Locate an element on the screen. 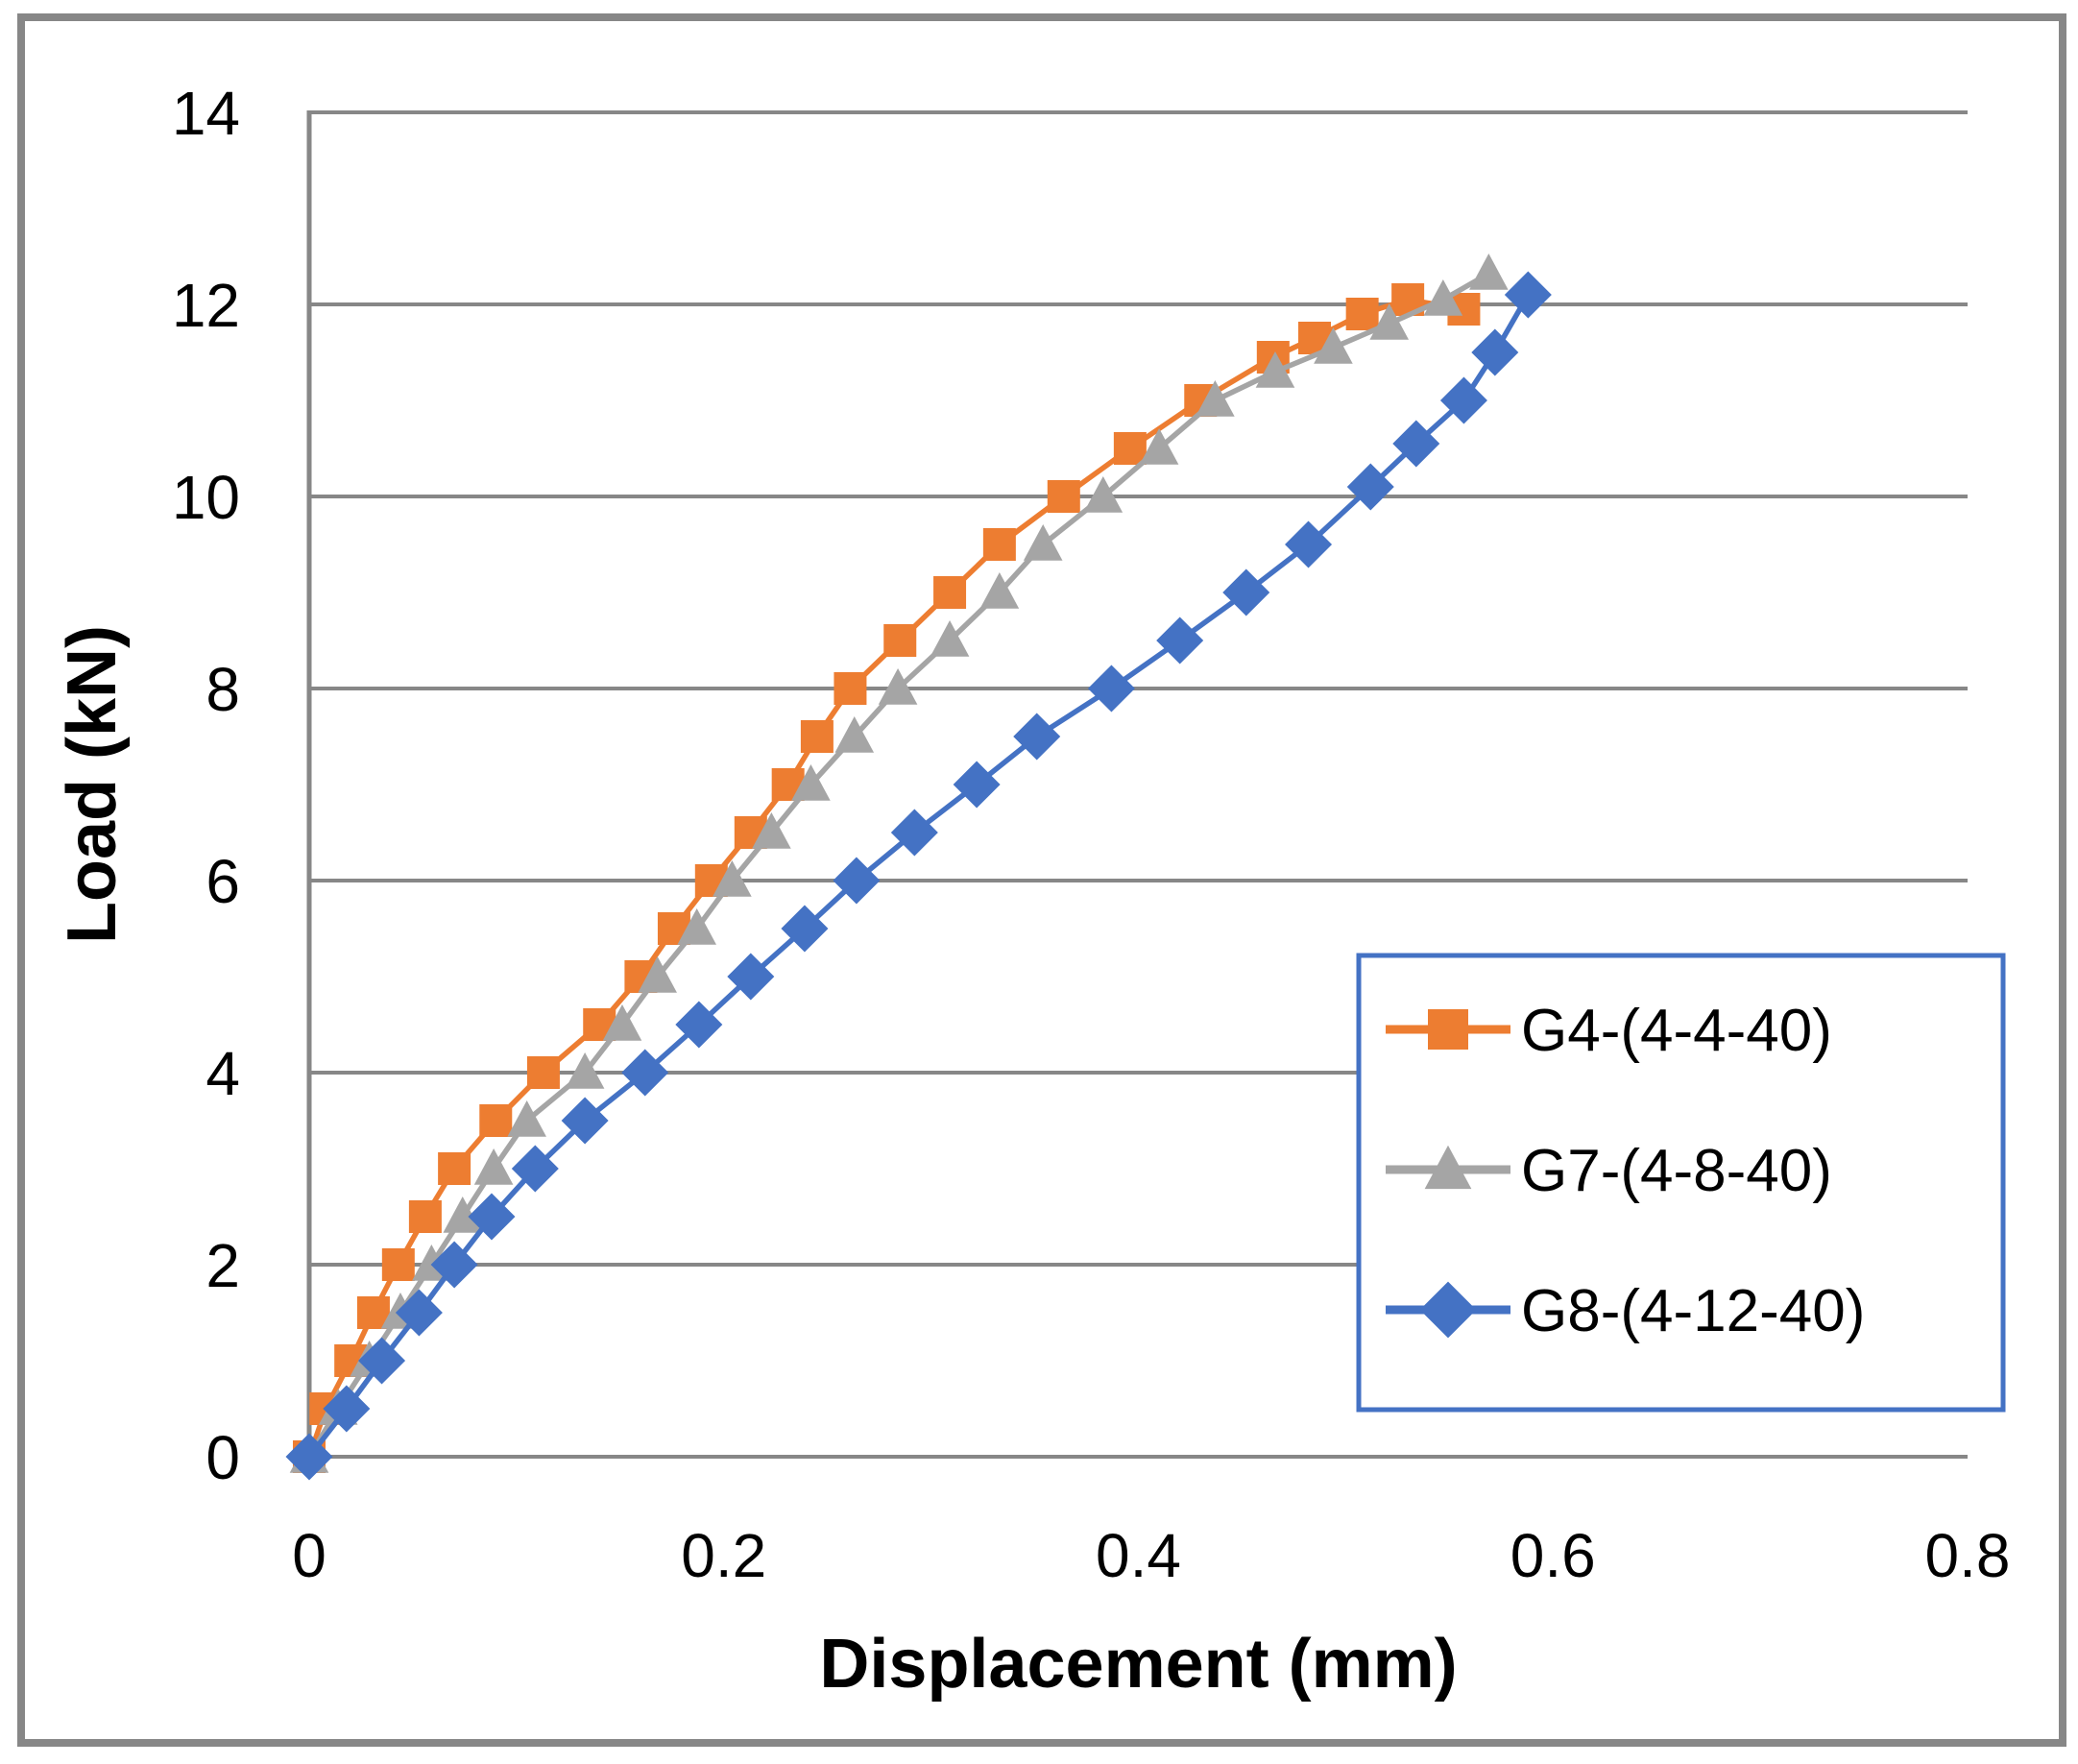 The height and width of the screenshot is (1764, 2078). y-tick-label-6: 6 is located at coordinates (222, 881).